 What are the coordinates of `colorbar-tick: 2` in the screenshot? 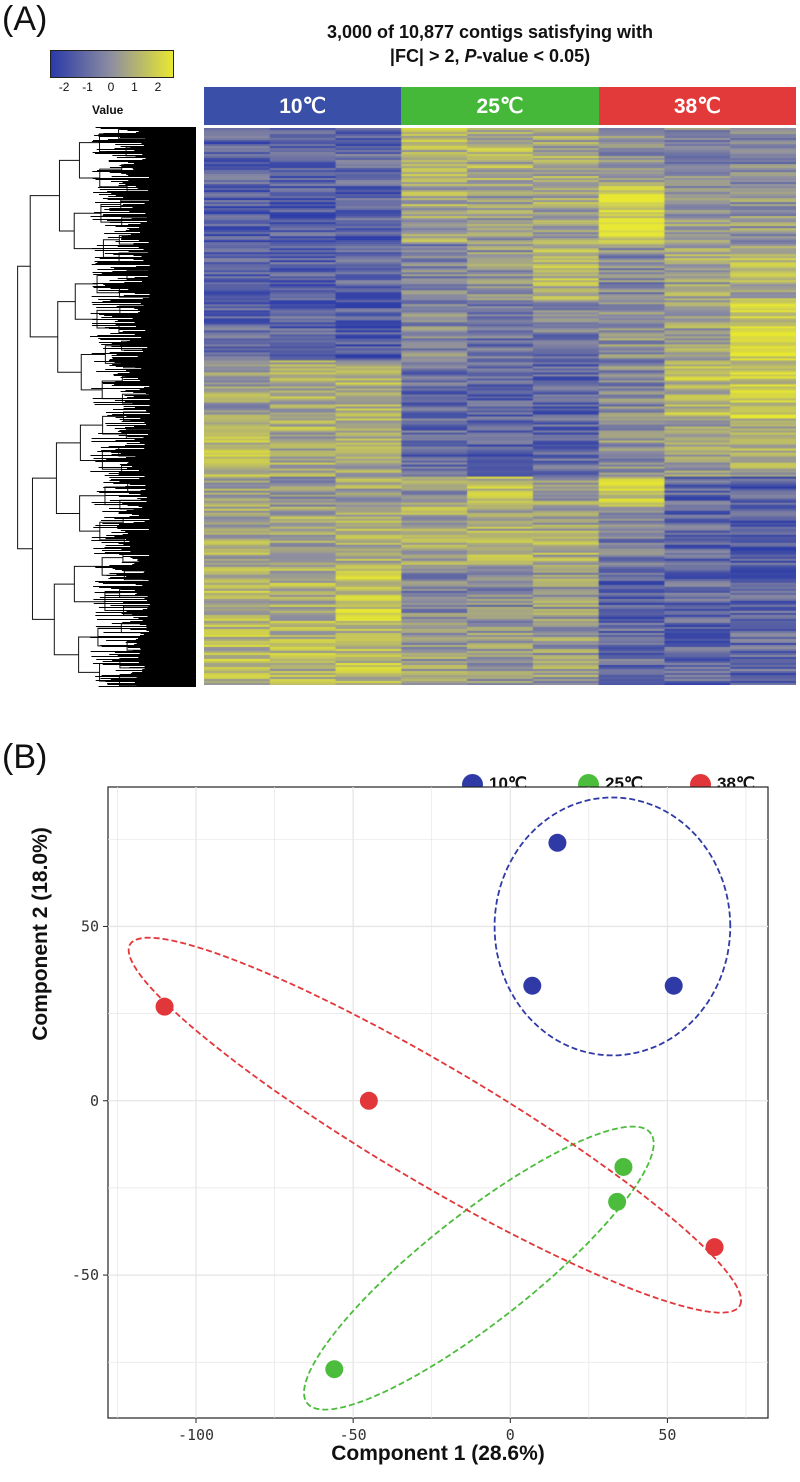 It's located at (158, 87).